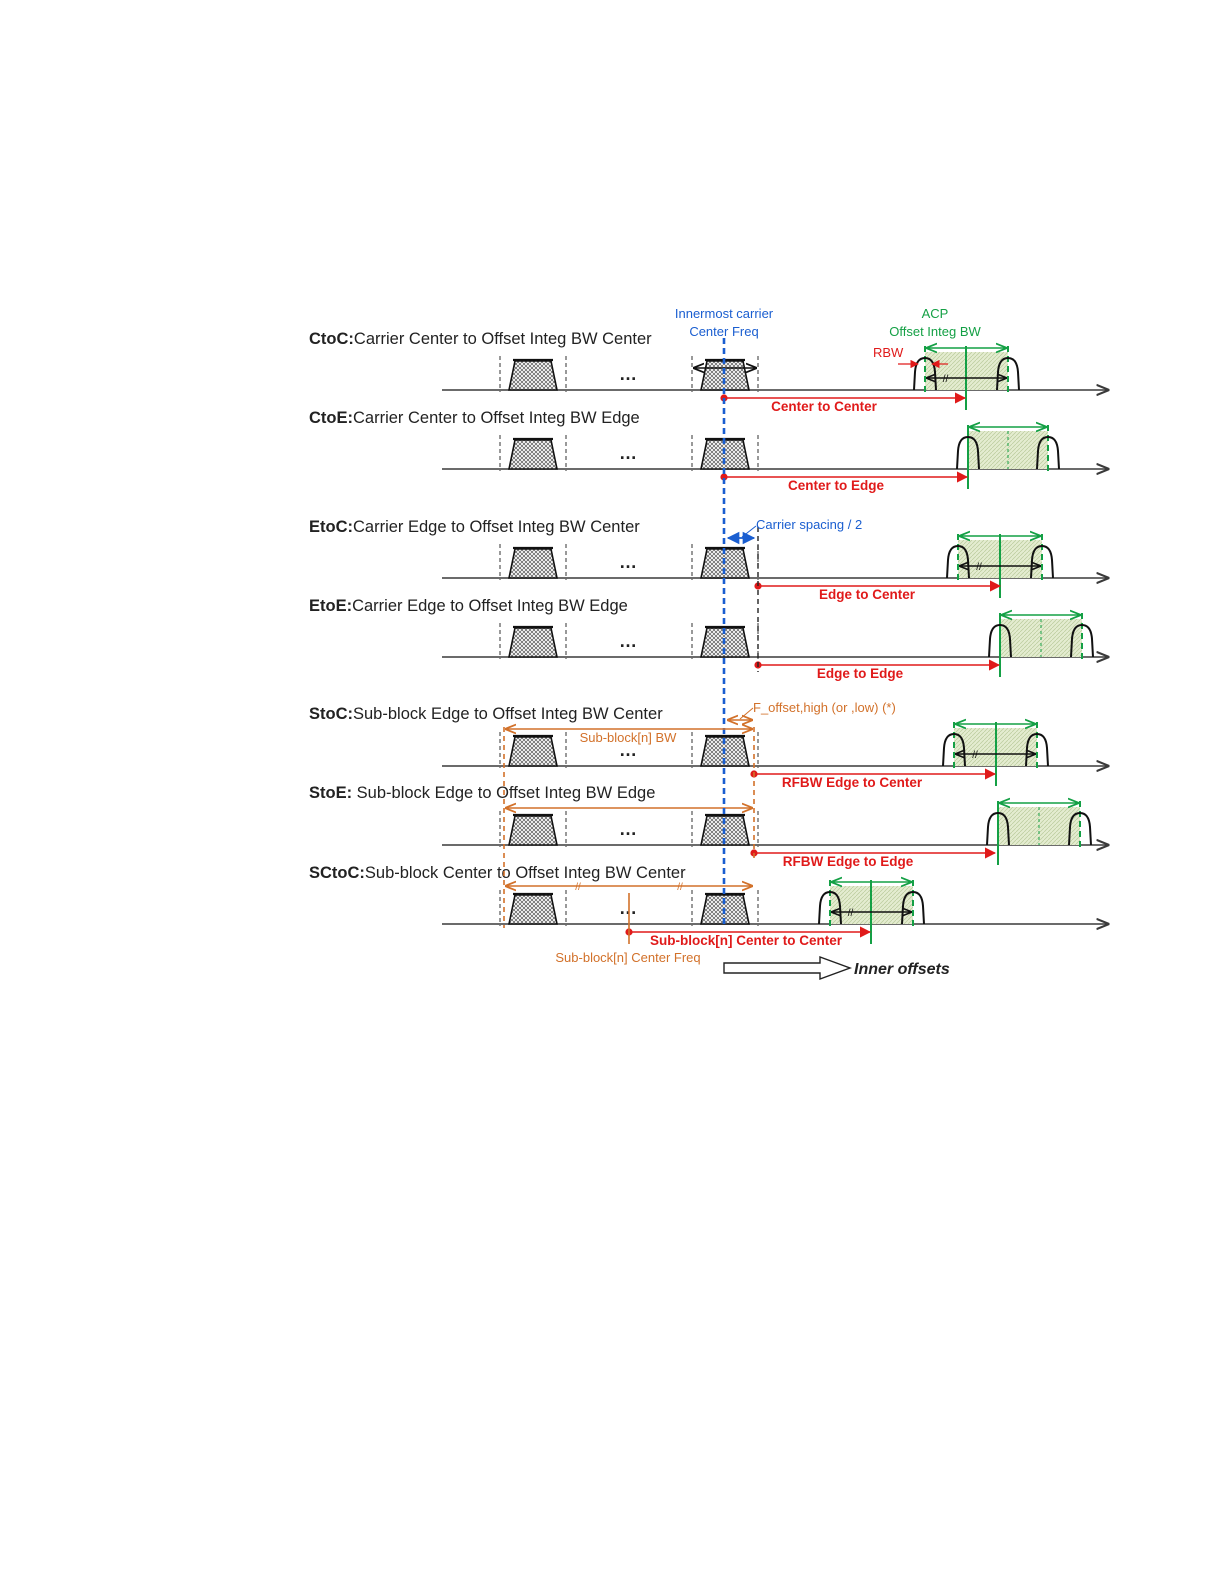 Image resolution: width=1224 pixels, height=1584 pixels. I want to click on rbw-label: RBW, so click(888, 352).